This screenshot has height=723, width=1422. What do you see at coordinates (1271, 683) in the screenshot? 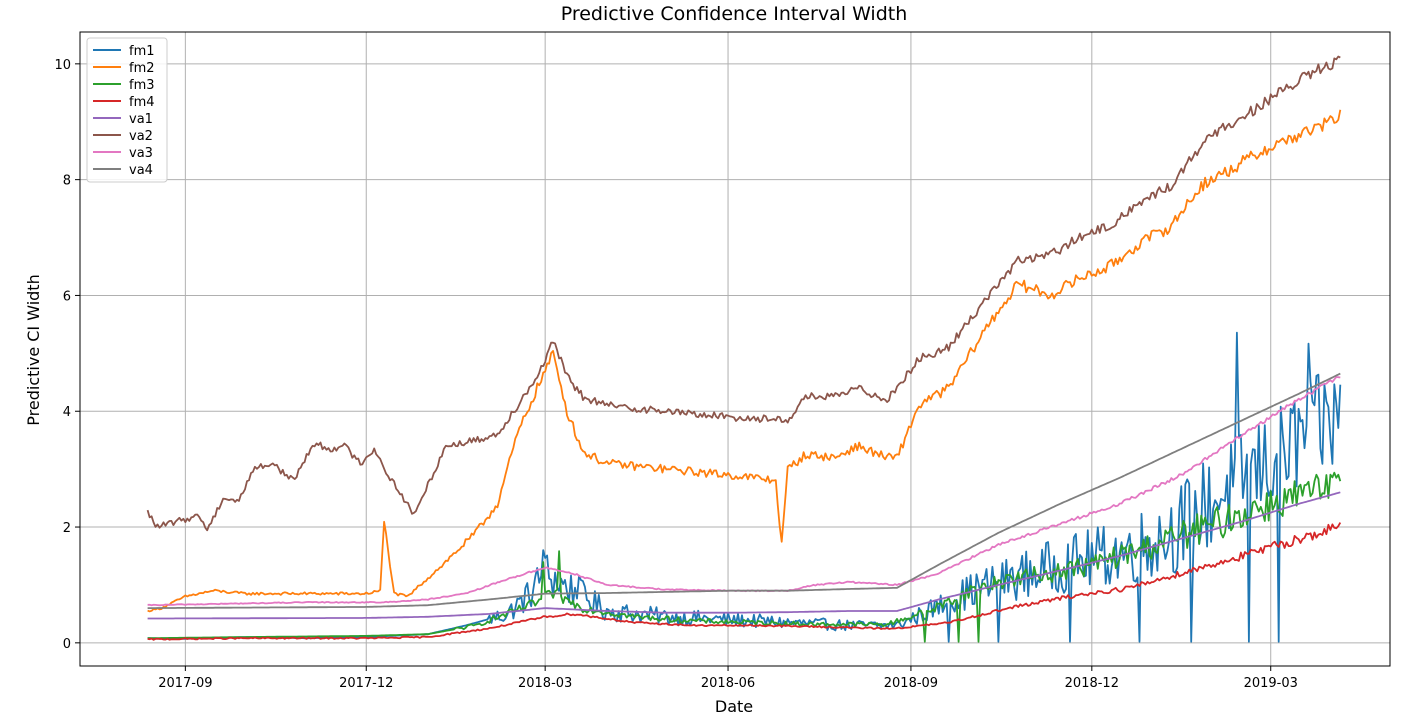
I see `x-tick-label: 2019-03` at bounding box center [1271, 683].